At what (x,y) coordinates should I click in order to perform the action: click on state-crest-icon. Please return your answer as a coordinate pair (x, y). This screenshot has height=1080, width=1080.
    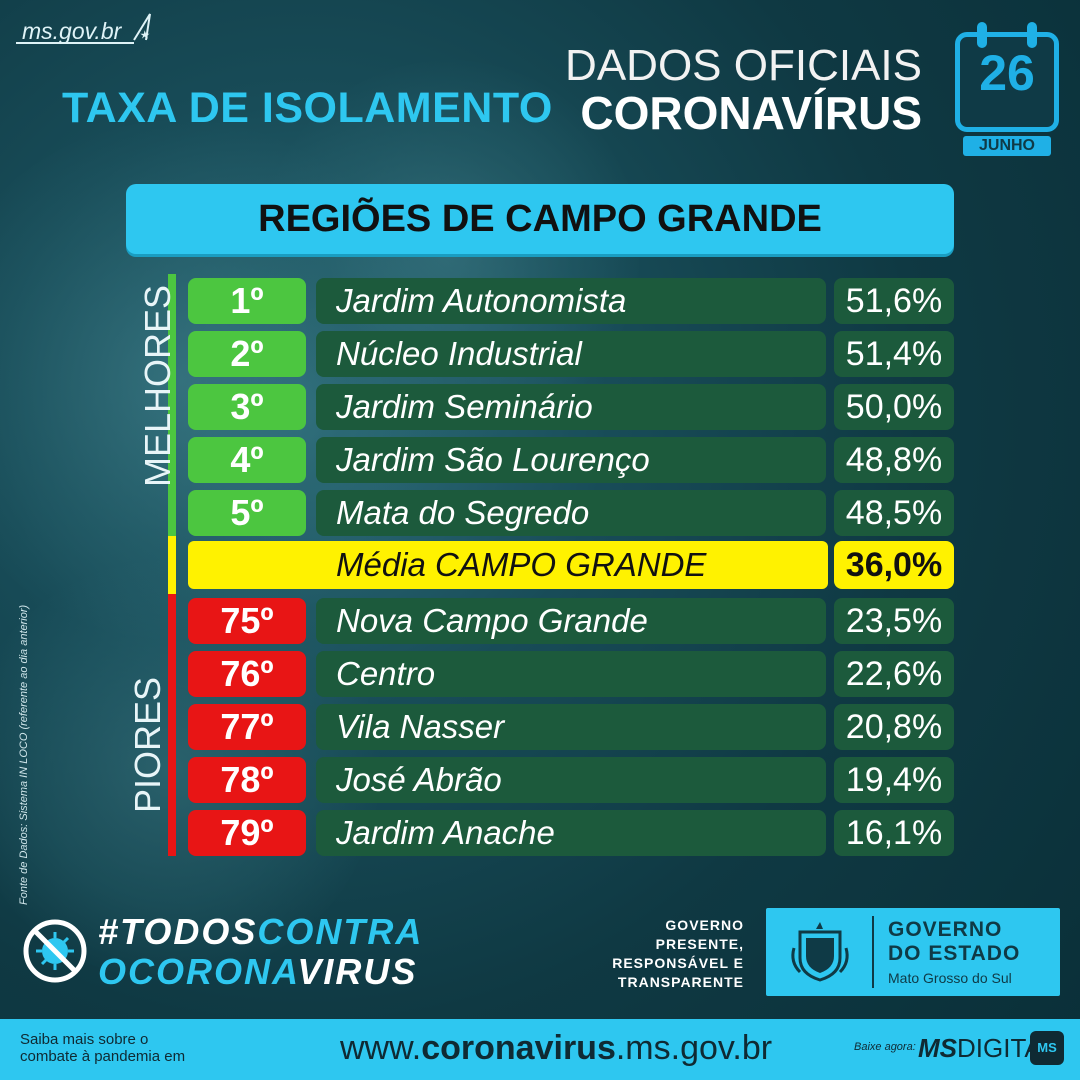
    Looking at the image, I should click on (820, 952).